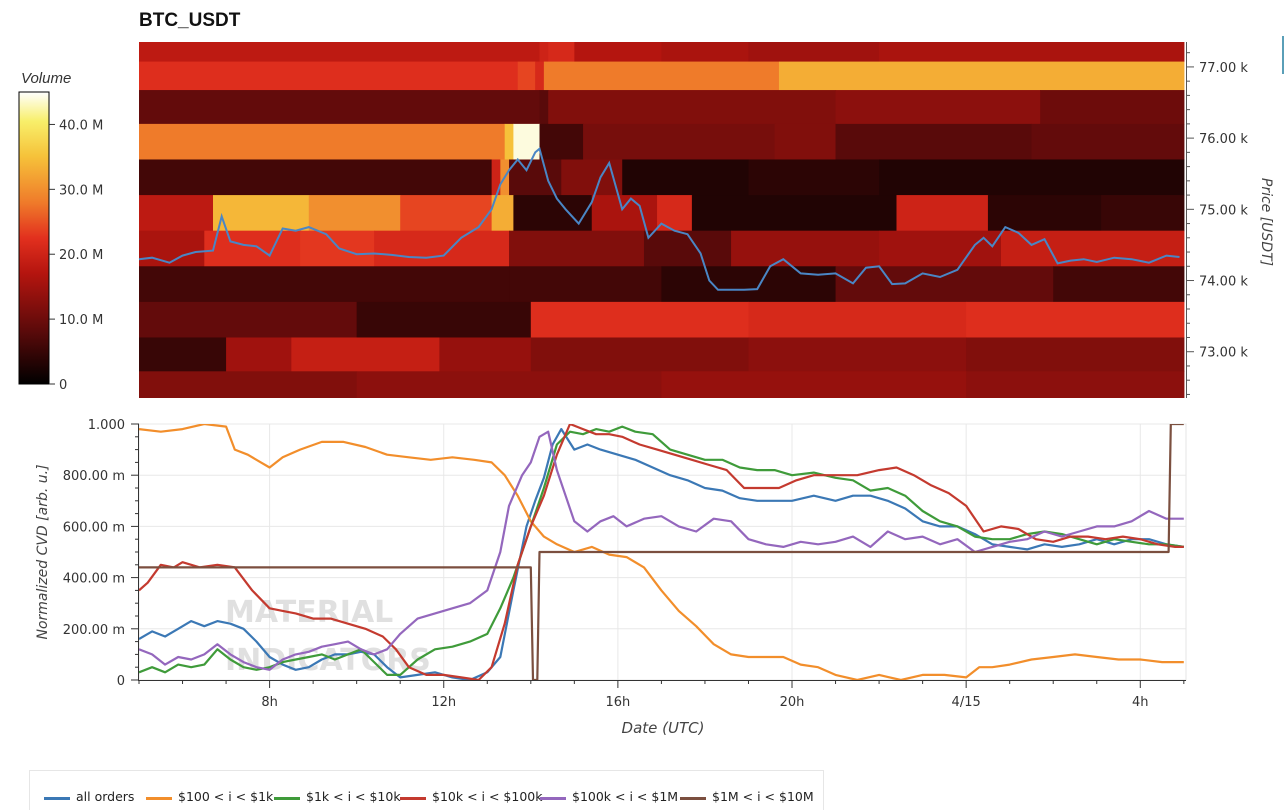 Image resolution: width=1286 pixels, height=810 pixels. I want to click on legend-item: $100k < i < $1M, so click(625, 796).